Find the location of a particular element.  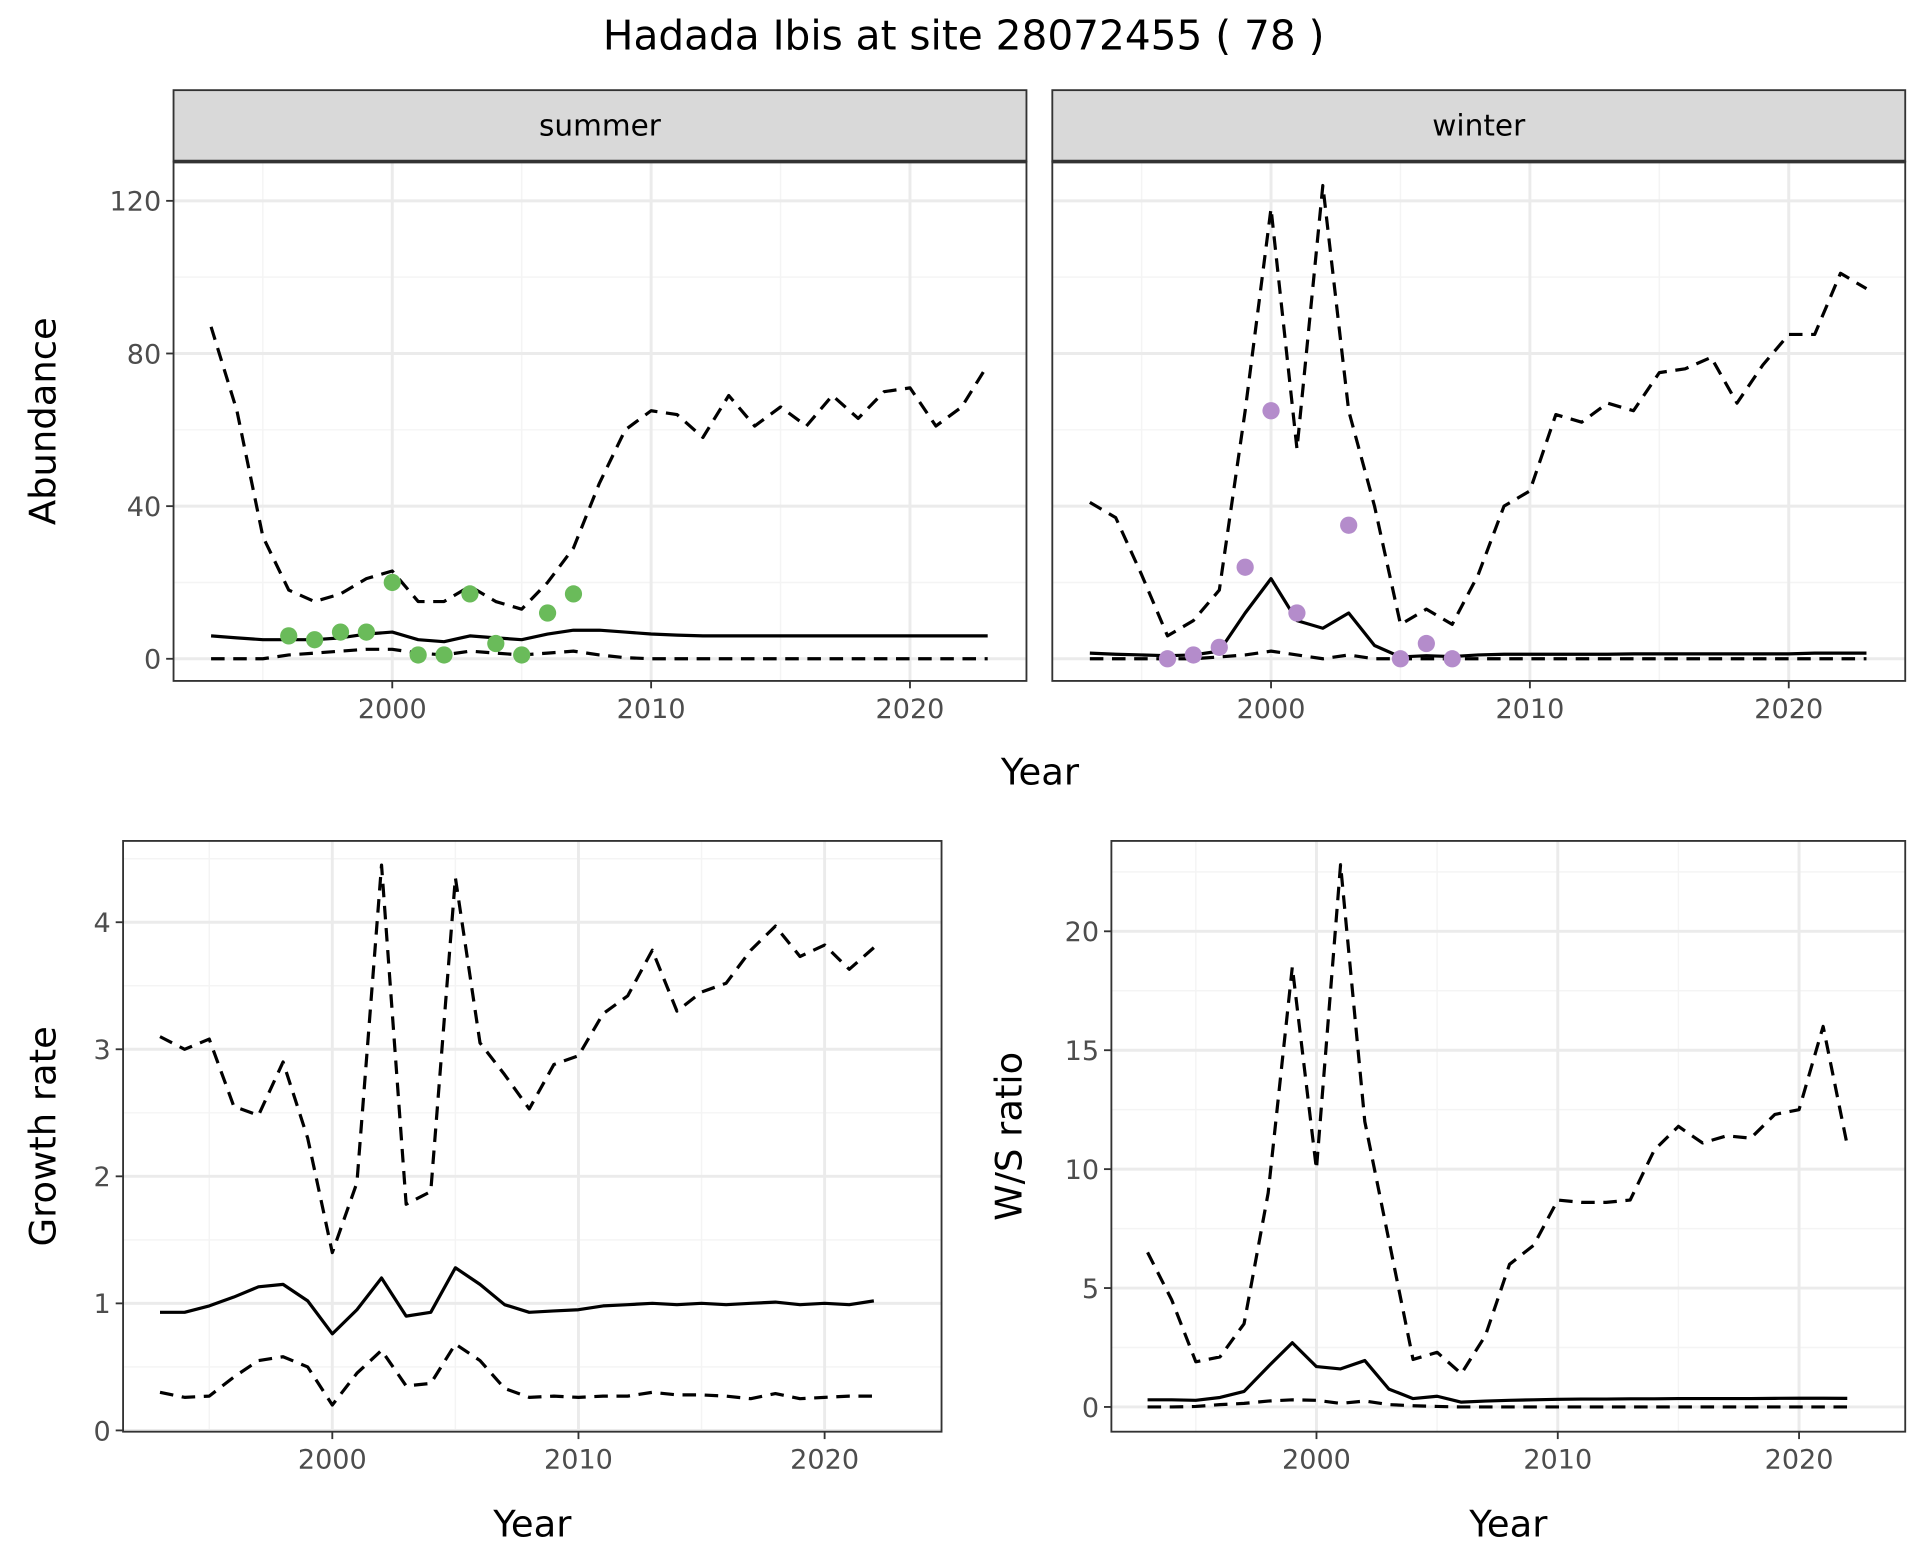

y-axis-title: Abundance is located at coordinates (42, 421).